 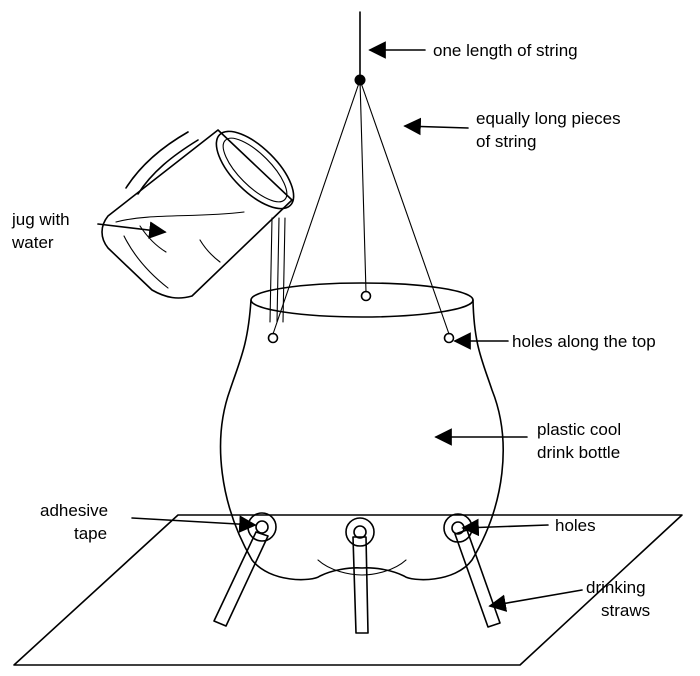 What do you see at coordinates (245, 569) in the screenshot?
I see `straw-left` at bounding box center [245, 569].